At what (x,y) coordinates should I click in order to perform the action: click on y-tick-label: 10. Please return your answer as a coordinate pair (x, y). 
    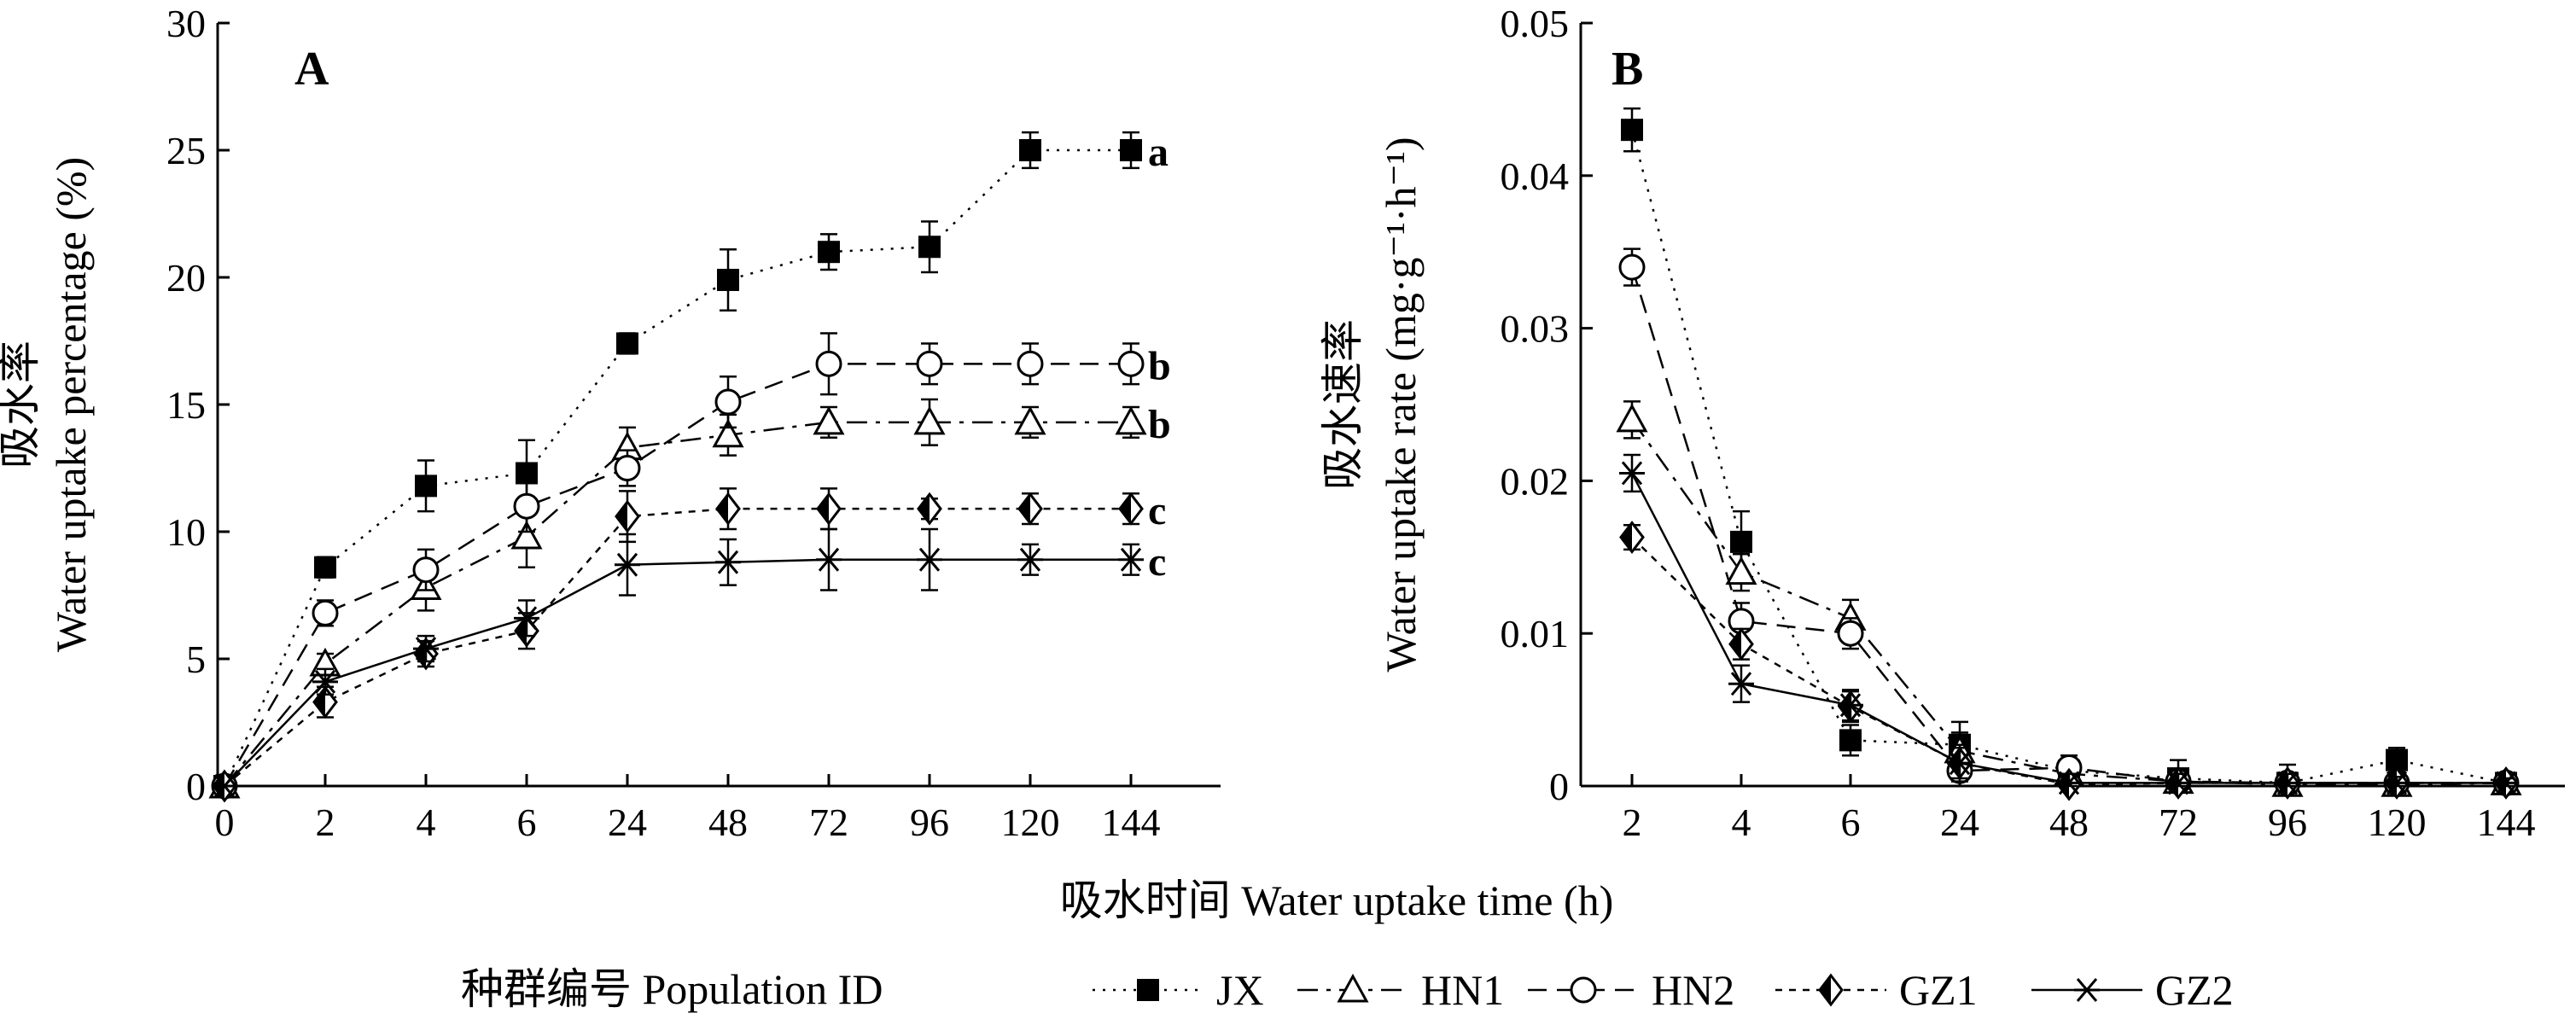
    Looking at the image, I should click on (186, 532).